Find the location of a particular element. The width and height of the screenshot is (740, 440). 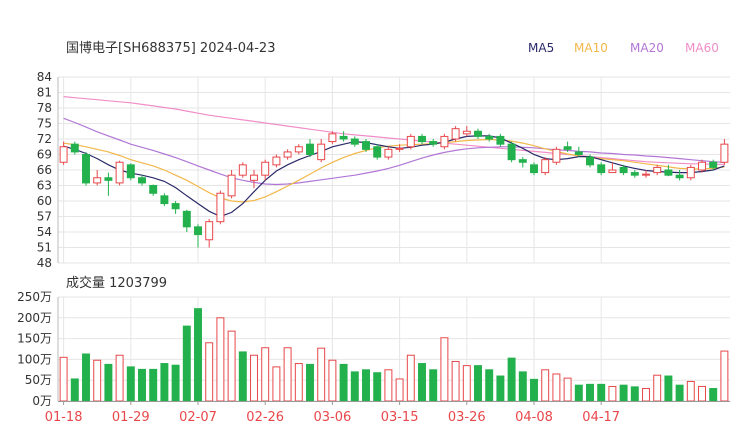

price-tick-label: 51 is located at coordinates (44, 248).